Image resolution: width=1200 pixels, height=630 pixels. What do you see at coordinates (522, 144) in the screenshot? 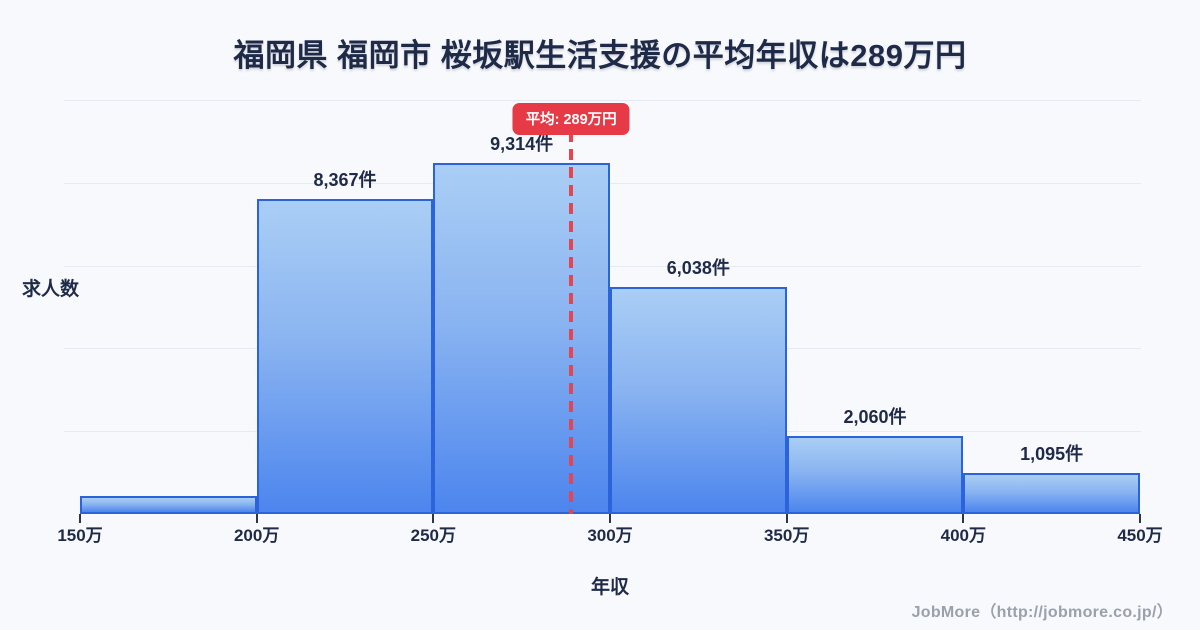
I see `bar-value-label: 9,314件` at bounding box center [522, 144].